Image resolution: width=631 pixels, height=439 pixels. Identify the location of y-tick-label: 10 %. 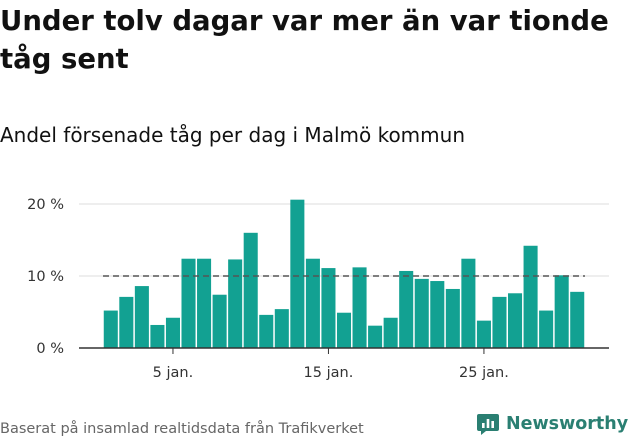
(45, 277).